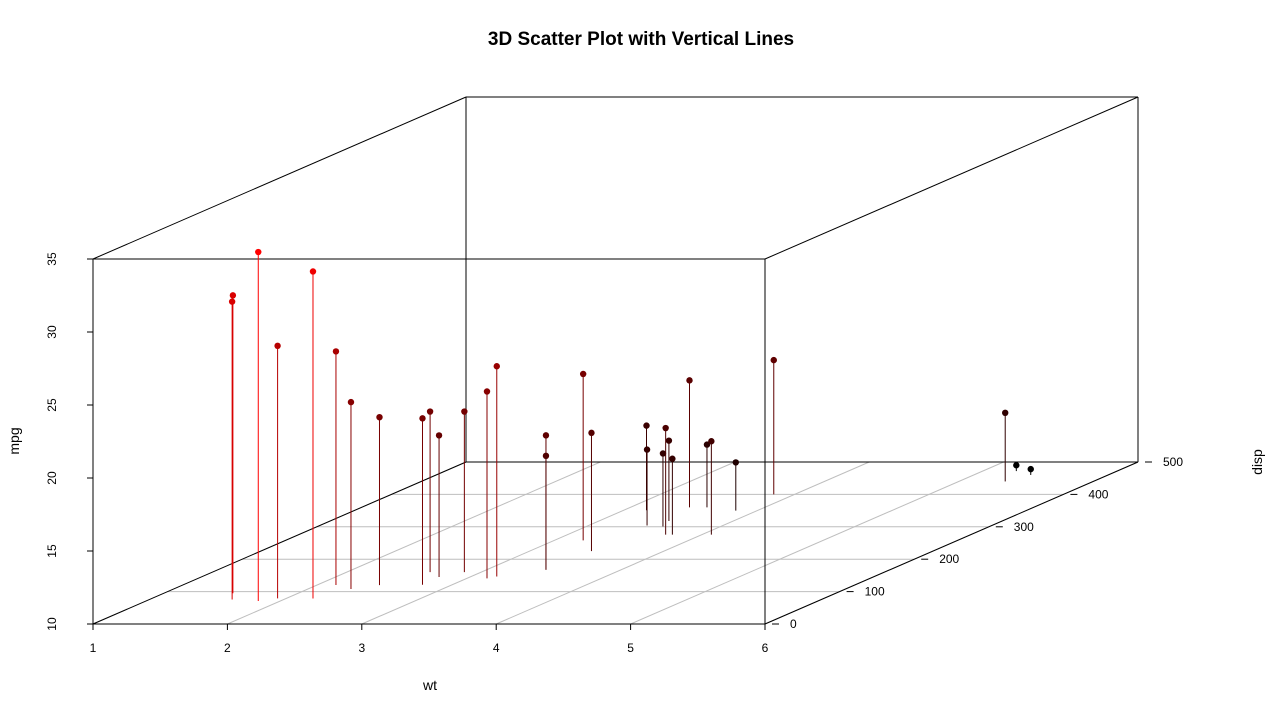 This screenshot has height=713, width=1269. Describe the element at coordinates (1024, 527) in the screenshot. I see `y-tick-label: 300` at that location.